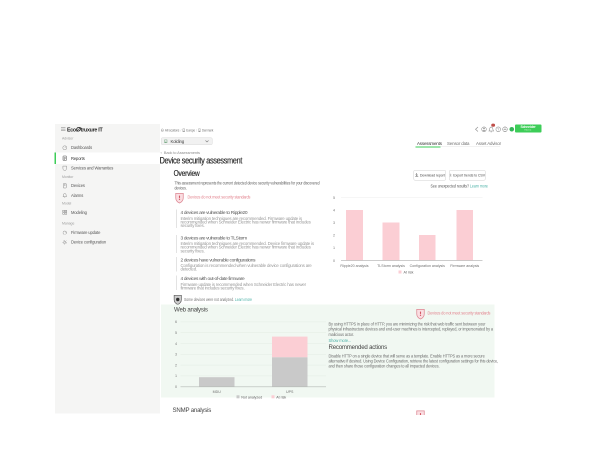  Describe the element at coordinates (217, 392) in the screenshot. I see `svg-text: MDU` at that location.